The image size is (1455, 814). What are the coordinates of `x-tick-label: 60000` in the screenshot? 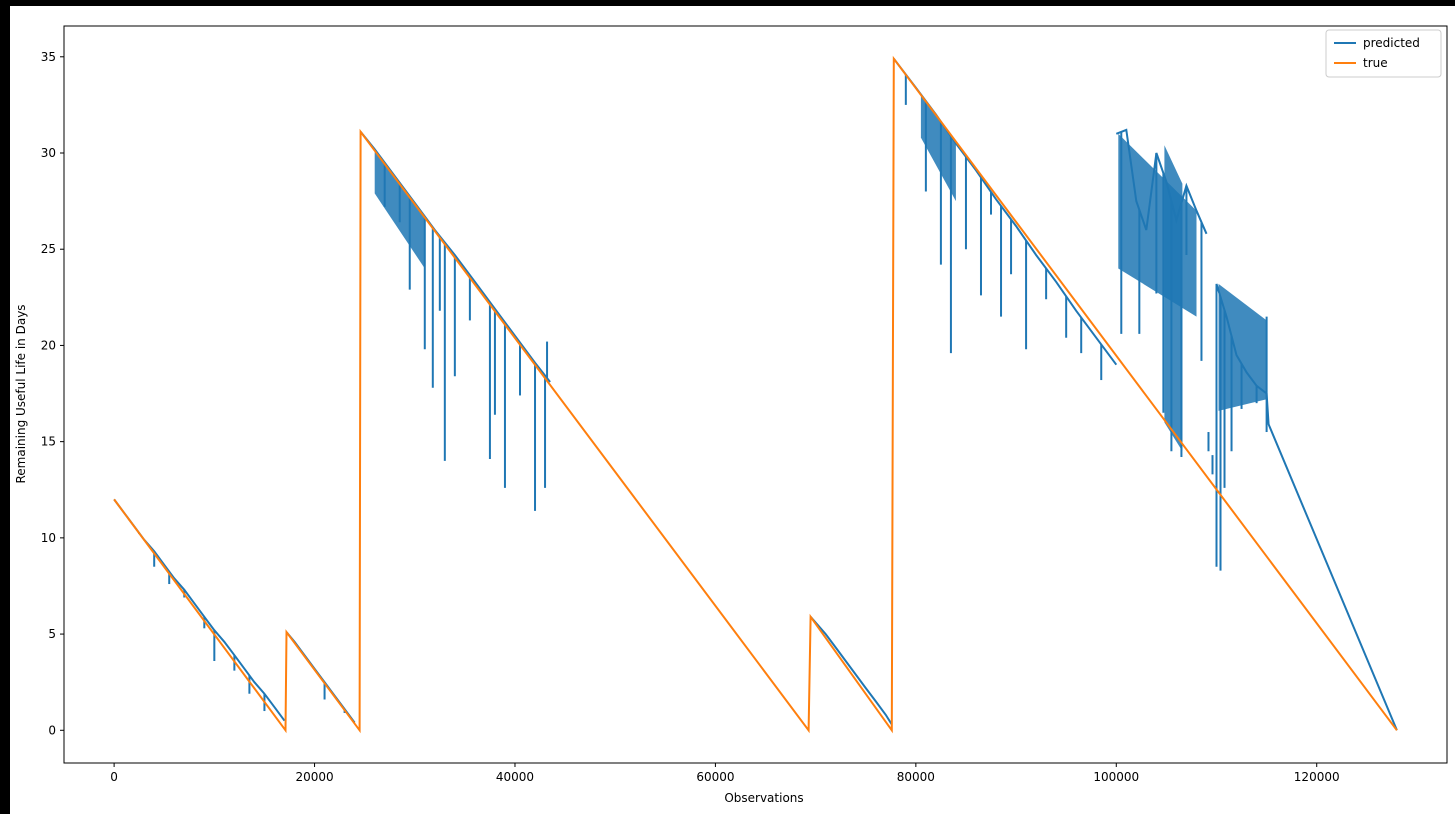 It's located at (715, 777).